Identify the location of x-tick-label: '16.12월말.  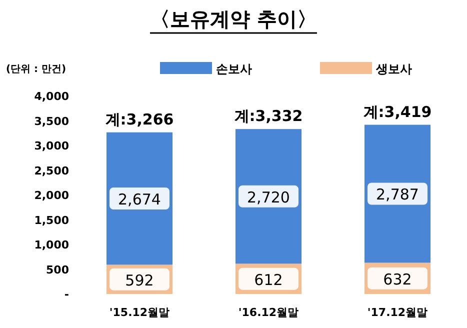
(268, 312).